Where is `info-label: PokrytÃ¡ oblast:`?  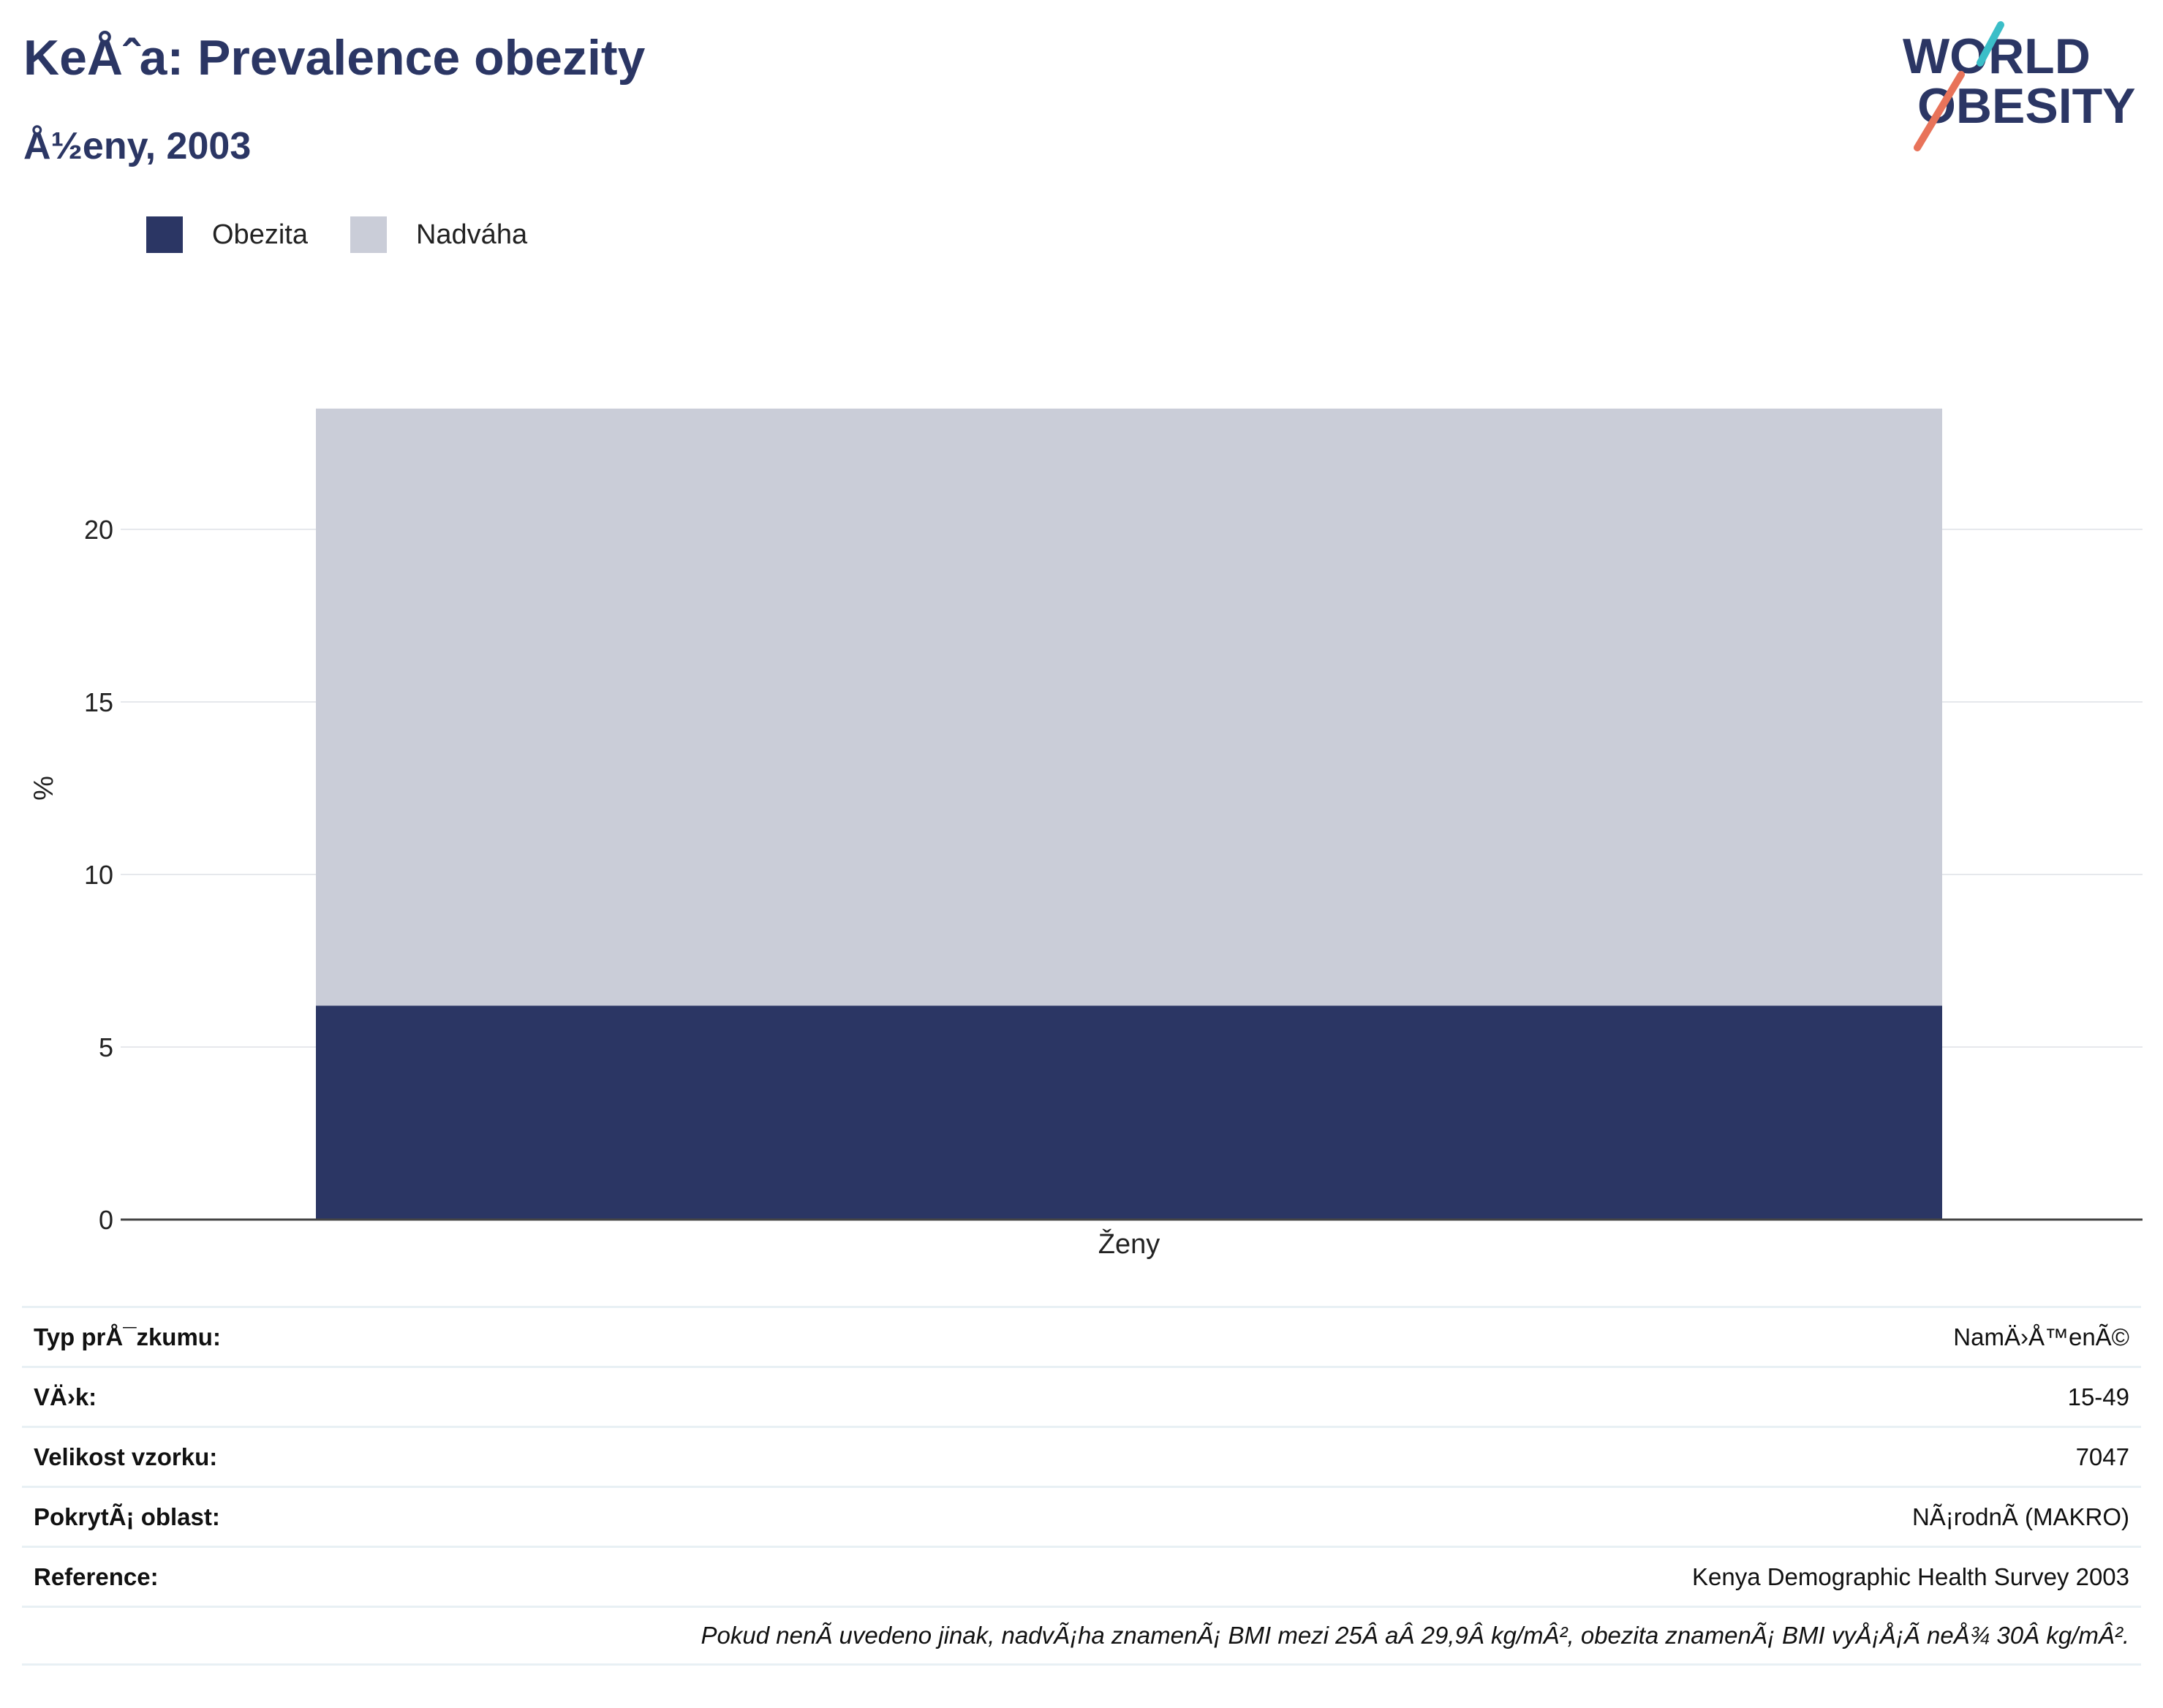 info-label: PokrytÃ¡ oblast: is located at coordinates (127, 1516).